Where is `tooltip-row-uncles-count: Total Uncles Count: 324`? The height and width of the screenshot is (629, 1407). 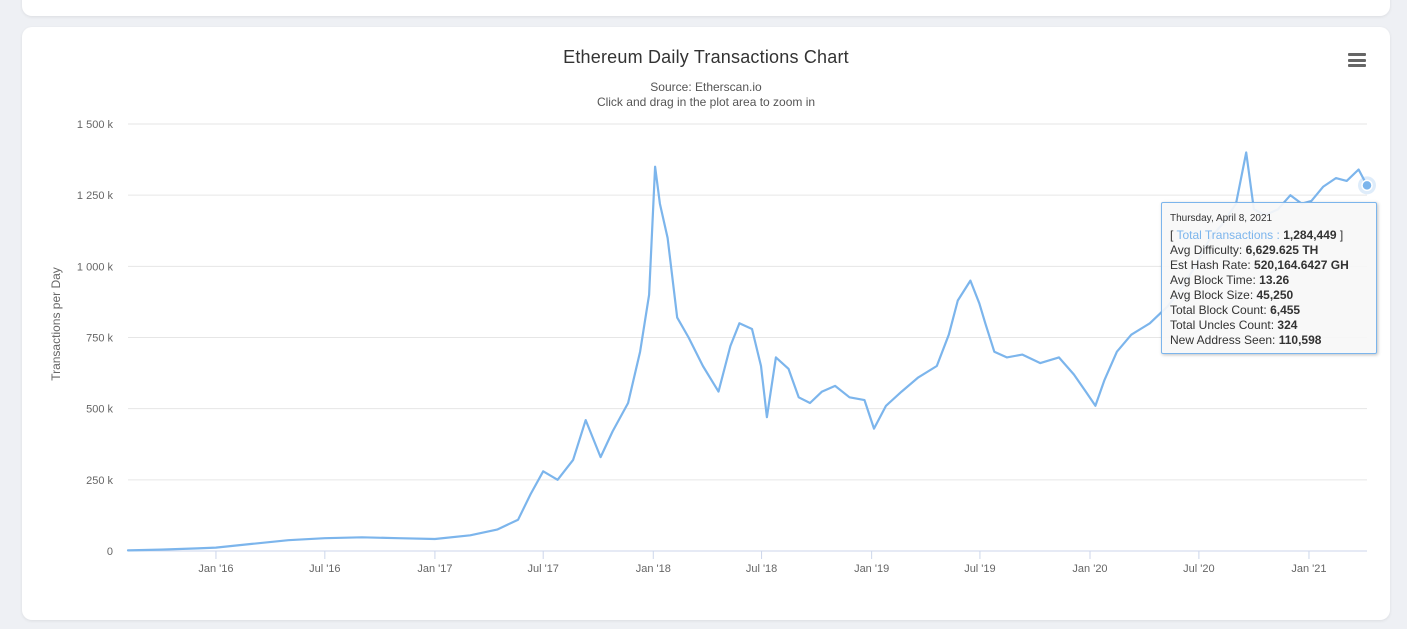 tooltip-row-uncles-count: Total Uncles Count: 324 is located at coordinates (1234, 325).